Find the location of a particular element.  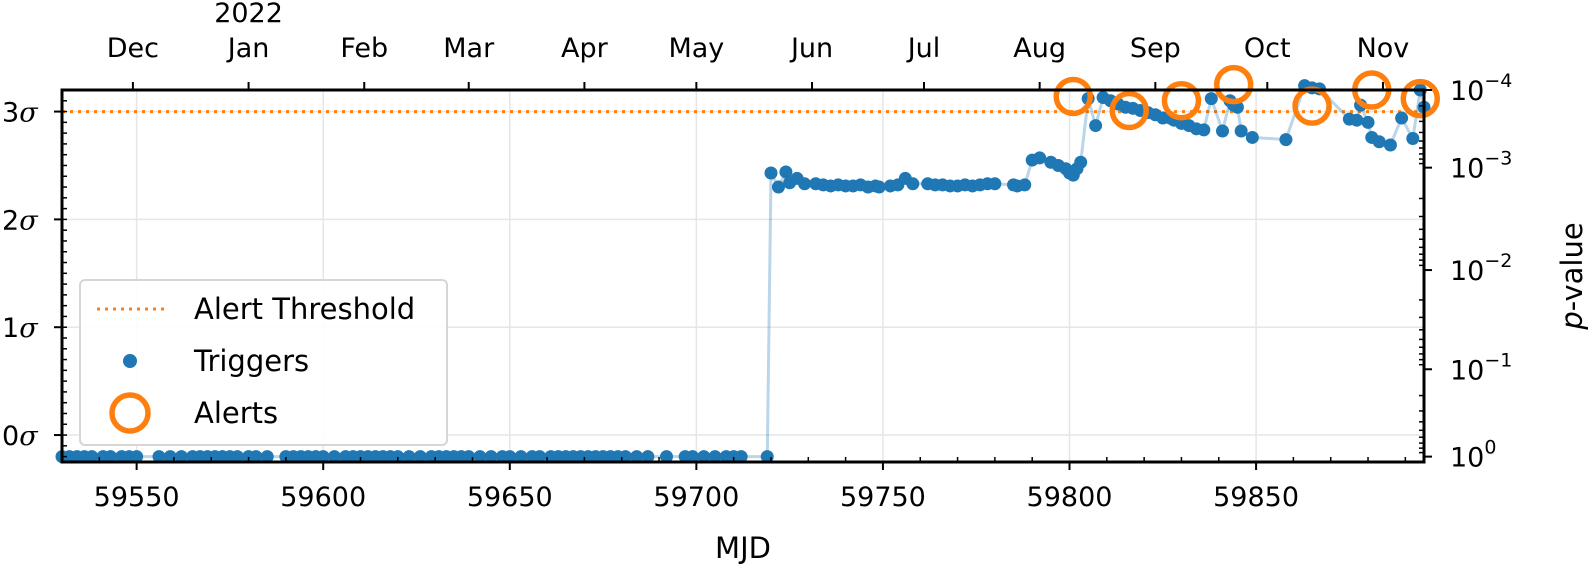

y-right-tick-label: 10⁻⁴ is located at coordinates (1481, 88).